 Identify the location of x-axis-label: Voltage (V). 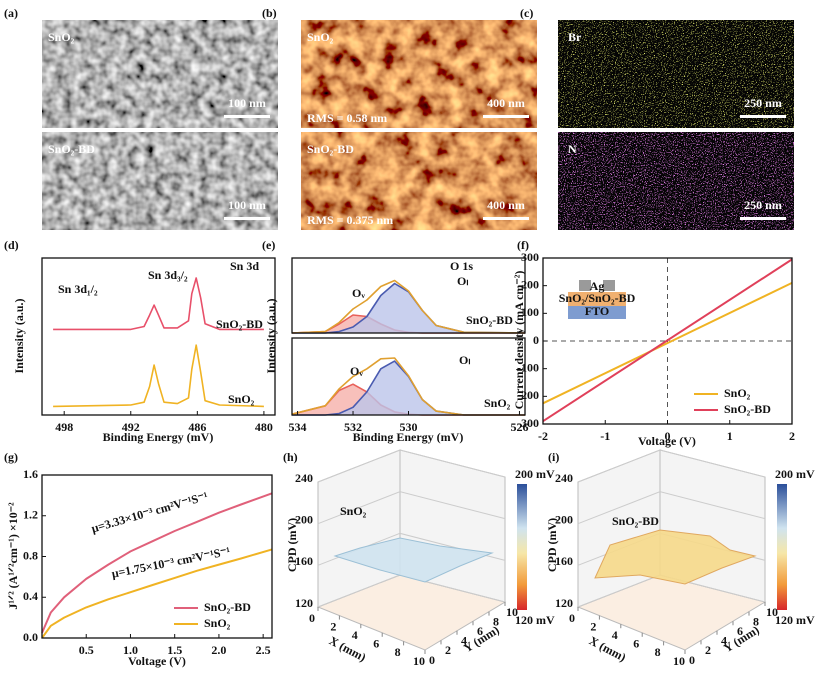
(667, 441).